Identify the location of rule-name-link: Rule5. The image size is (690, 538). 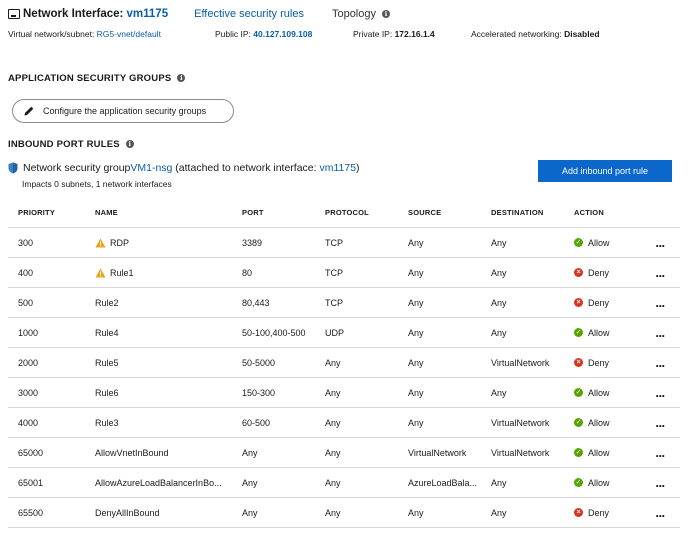
(107, 362).